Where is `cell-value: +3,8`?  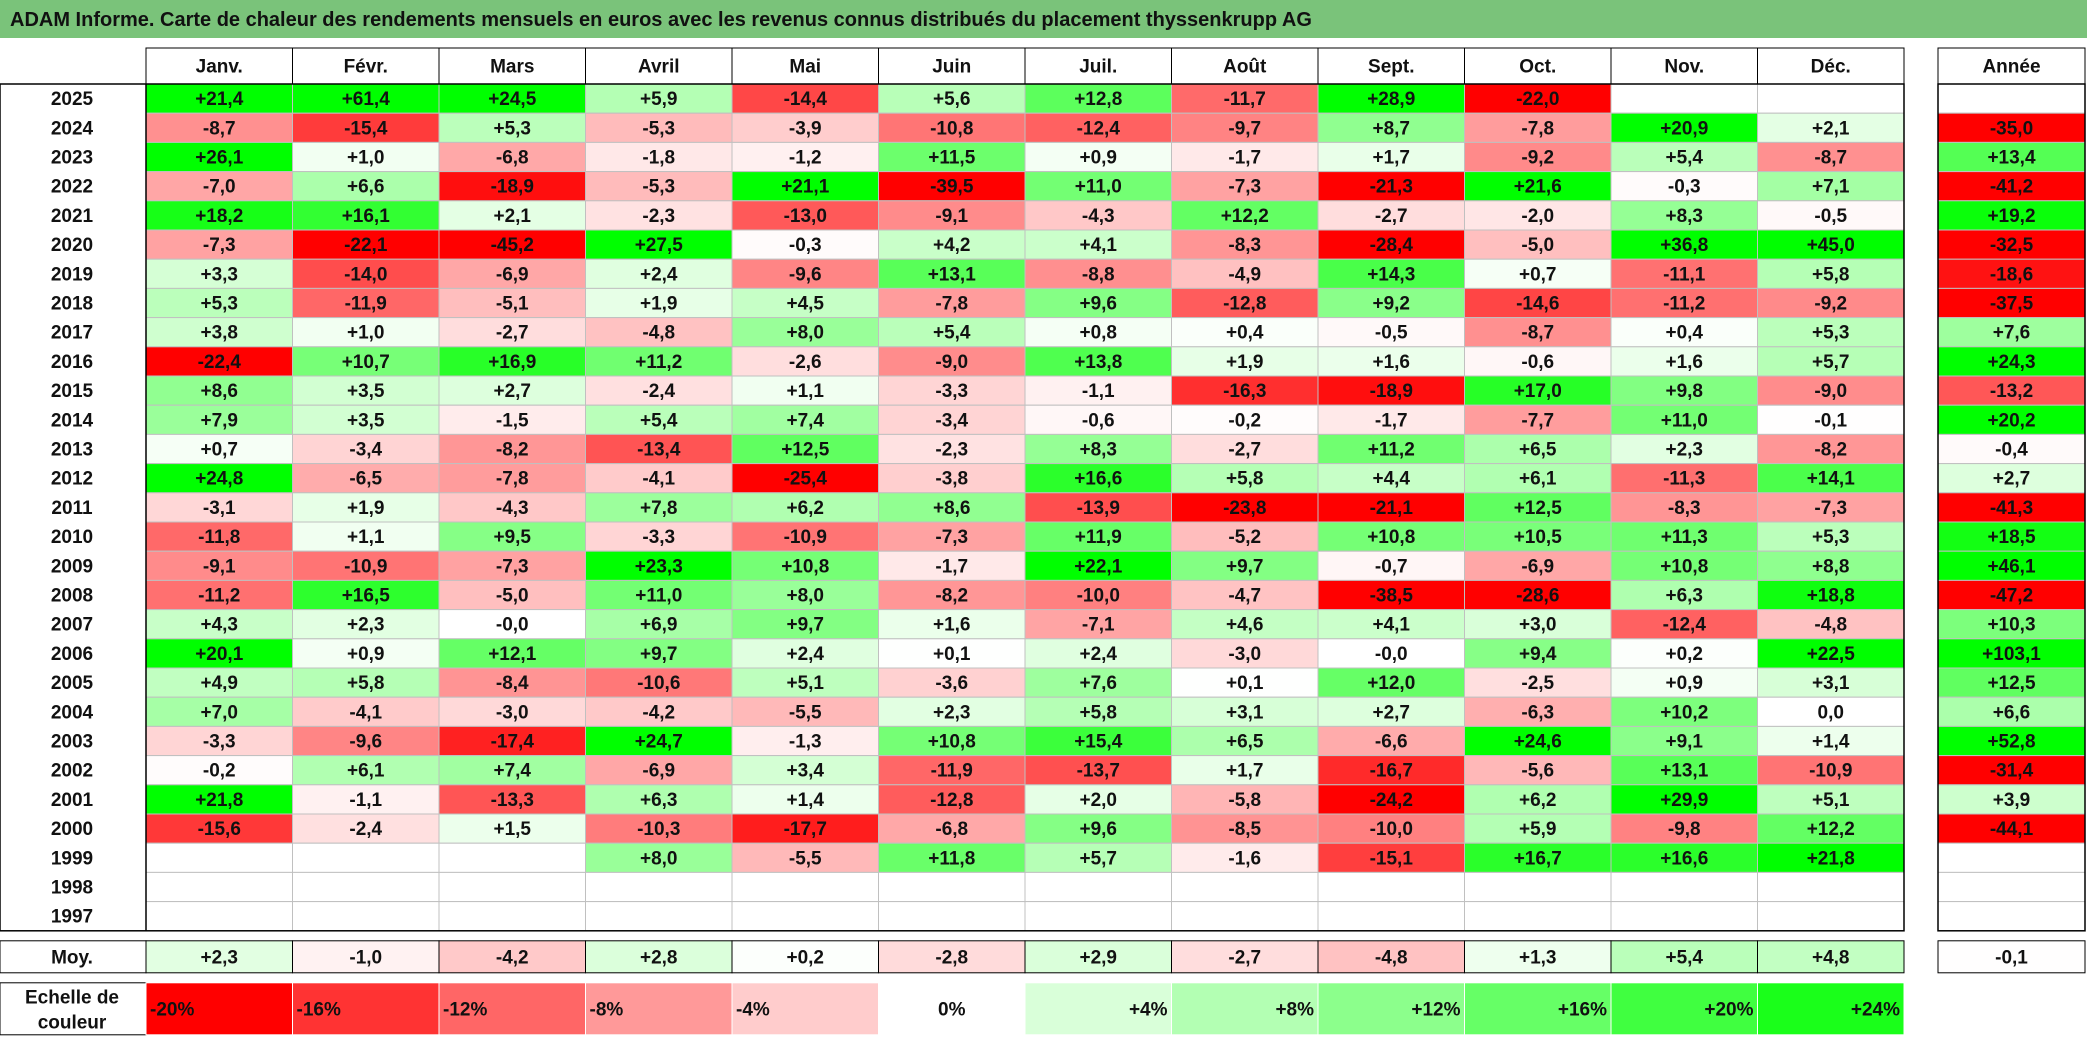
cell-value: +3,8 is located at coordinates (219, 333).